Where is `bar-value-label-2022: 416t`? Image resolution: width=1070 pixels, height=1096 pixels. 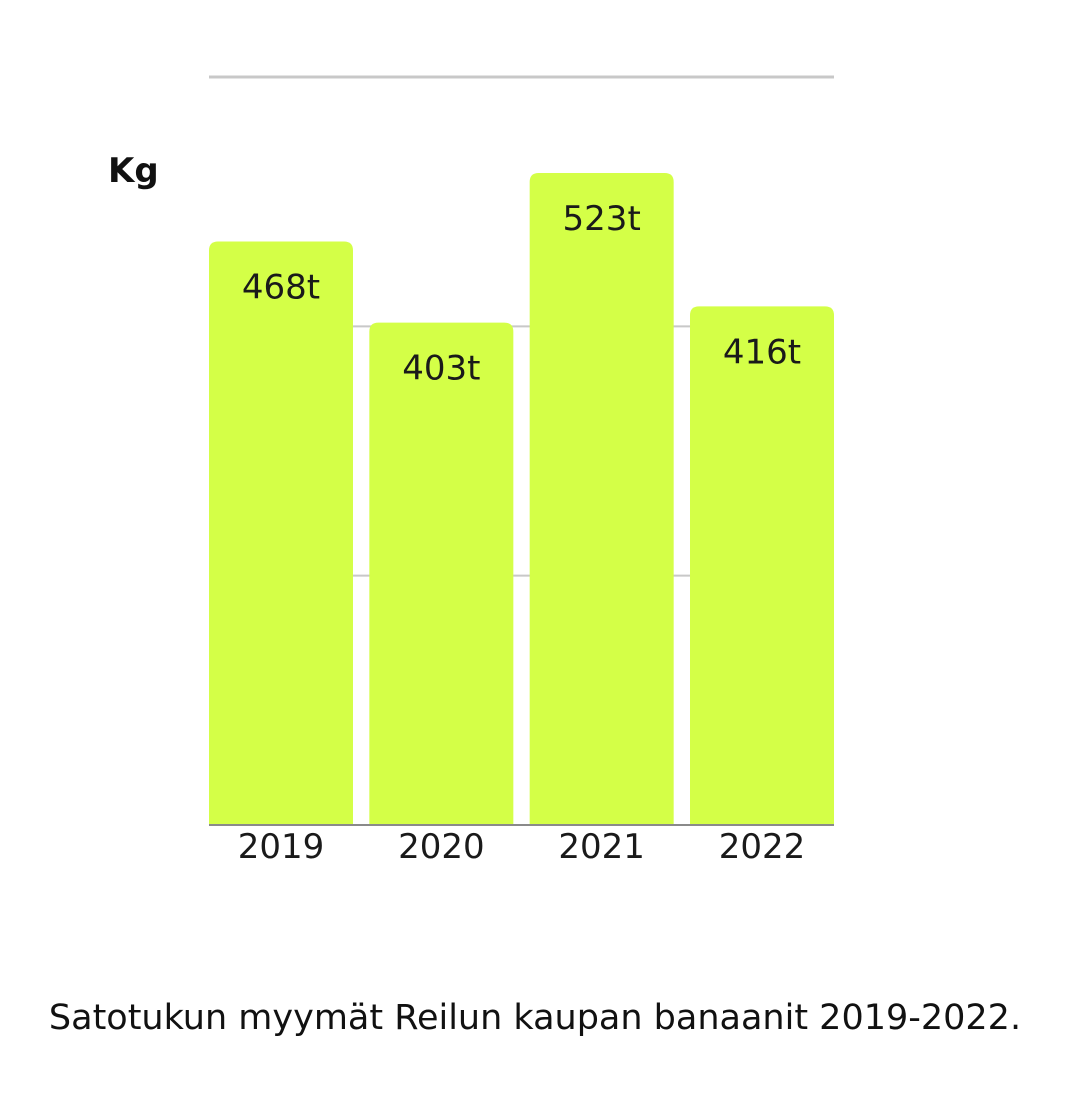
bar-value-label-2022: 416t is located at coordinates (762, 352).